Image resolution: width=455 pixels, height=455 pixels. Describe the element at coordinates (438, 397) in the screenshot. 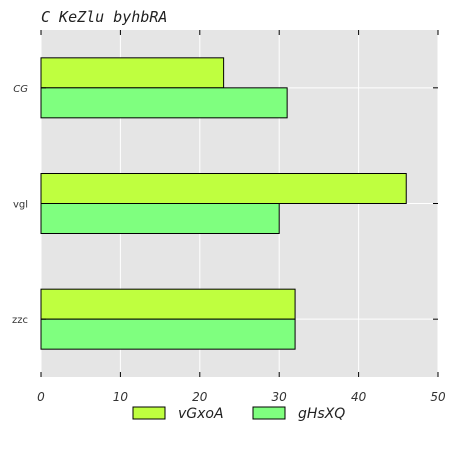

I see `x-tick-label: 50` at that location.